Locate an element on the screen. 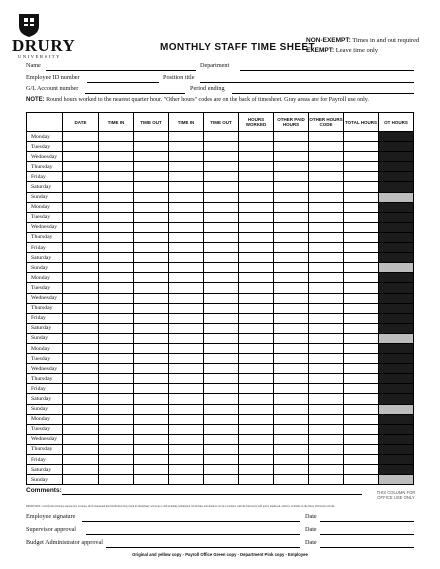  department-field is located at coordinates (327, 70).